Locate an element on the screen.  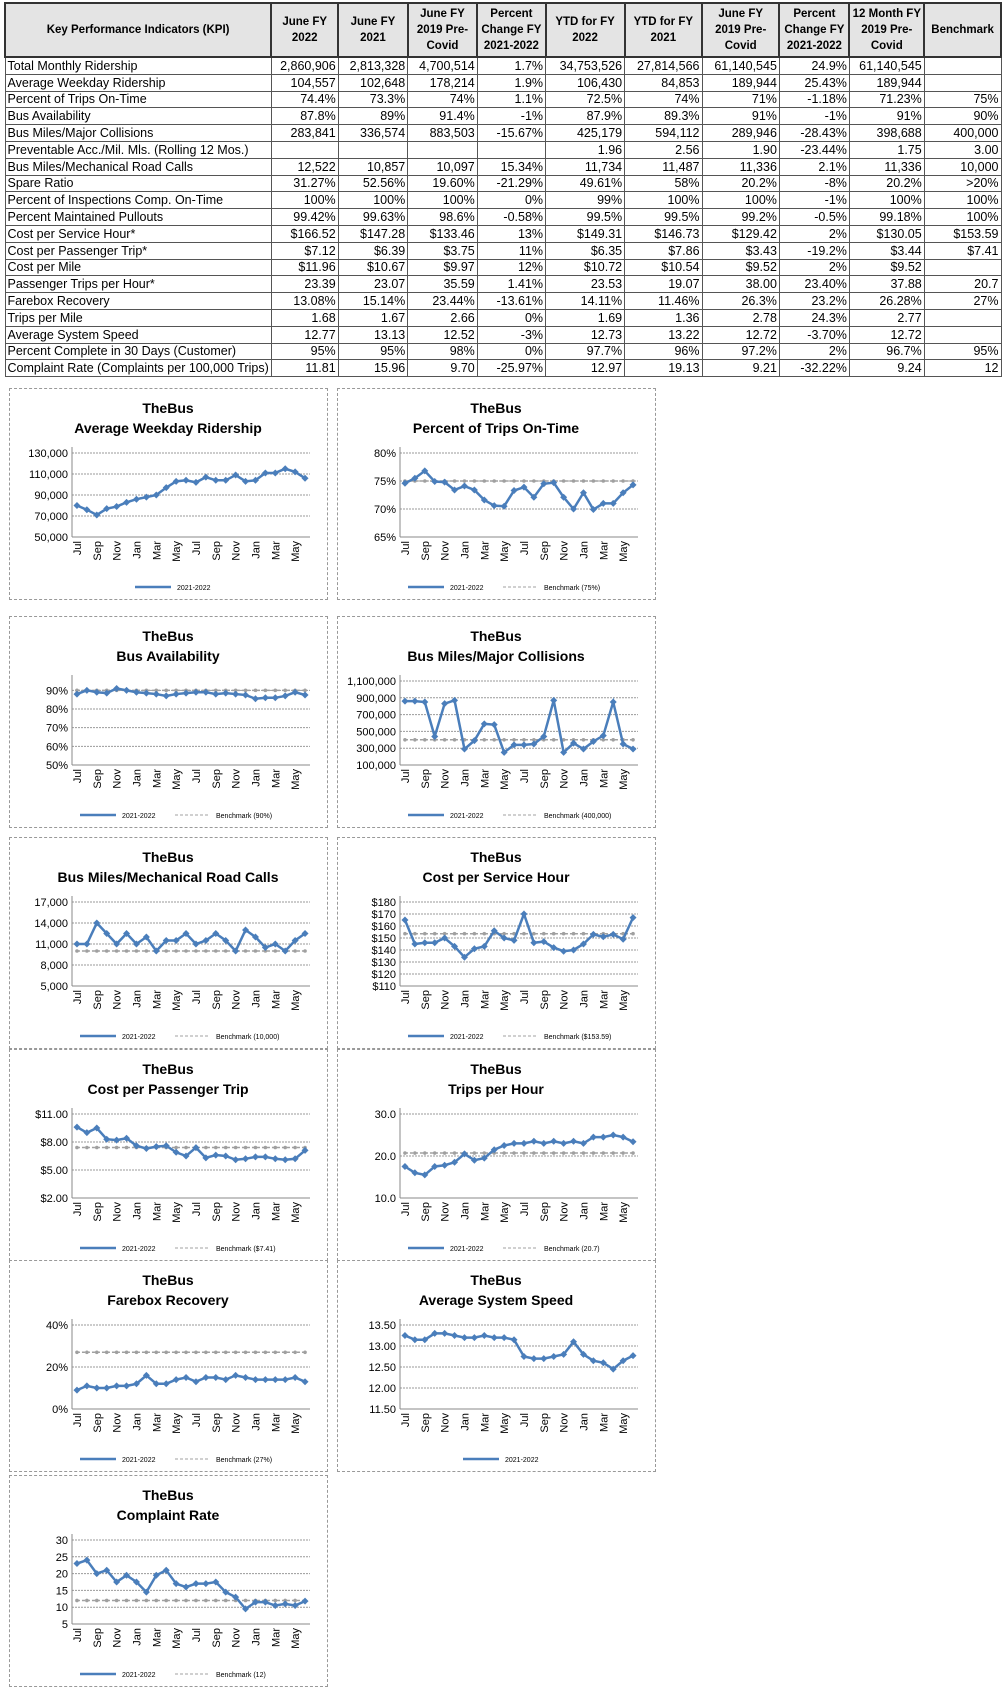
y-tick-label: 65% is located at coordinates (385, 538).